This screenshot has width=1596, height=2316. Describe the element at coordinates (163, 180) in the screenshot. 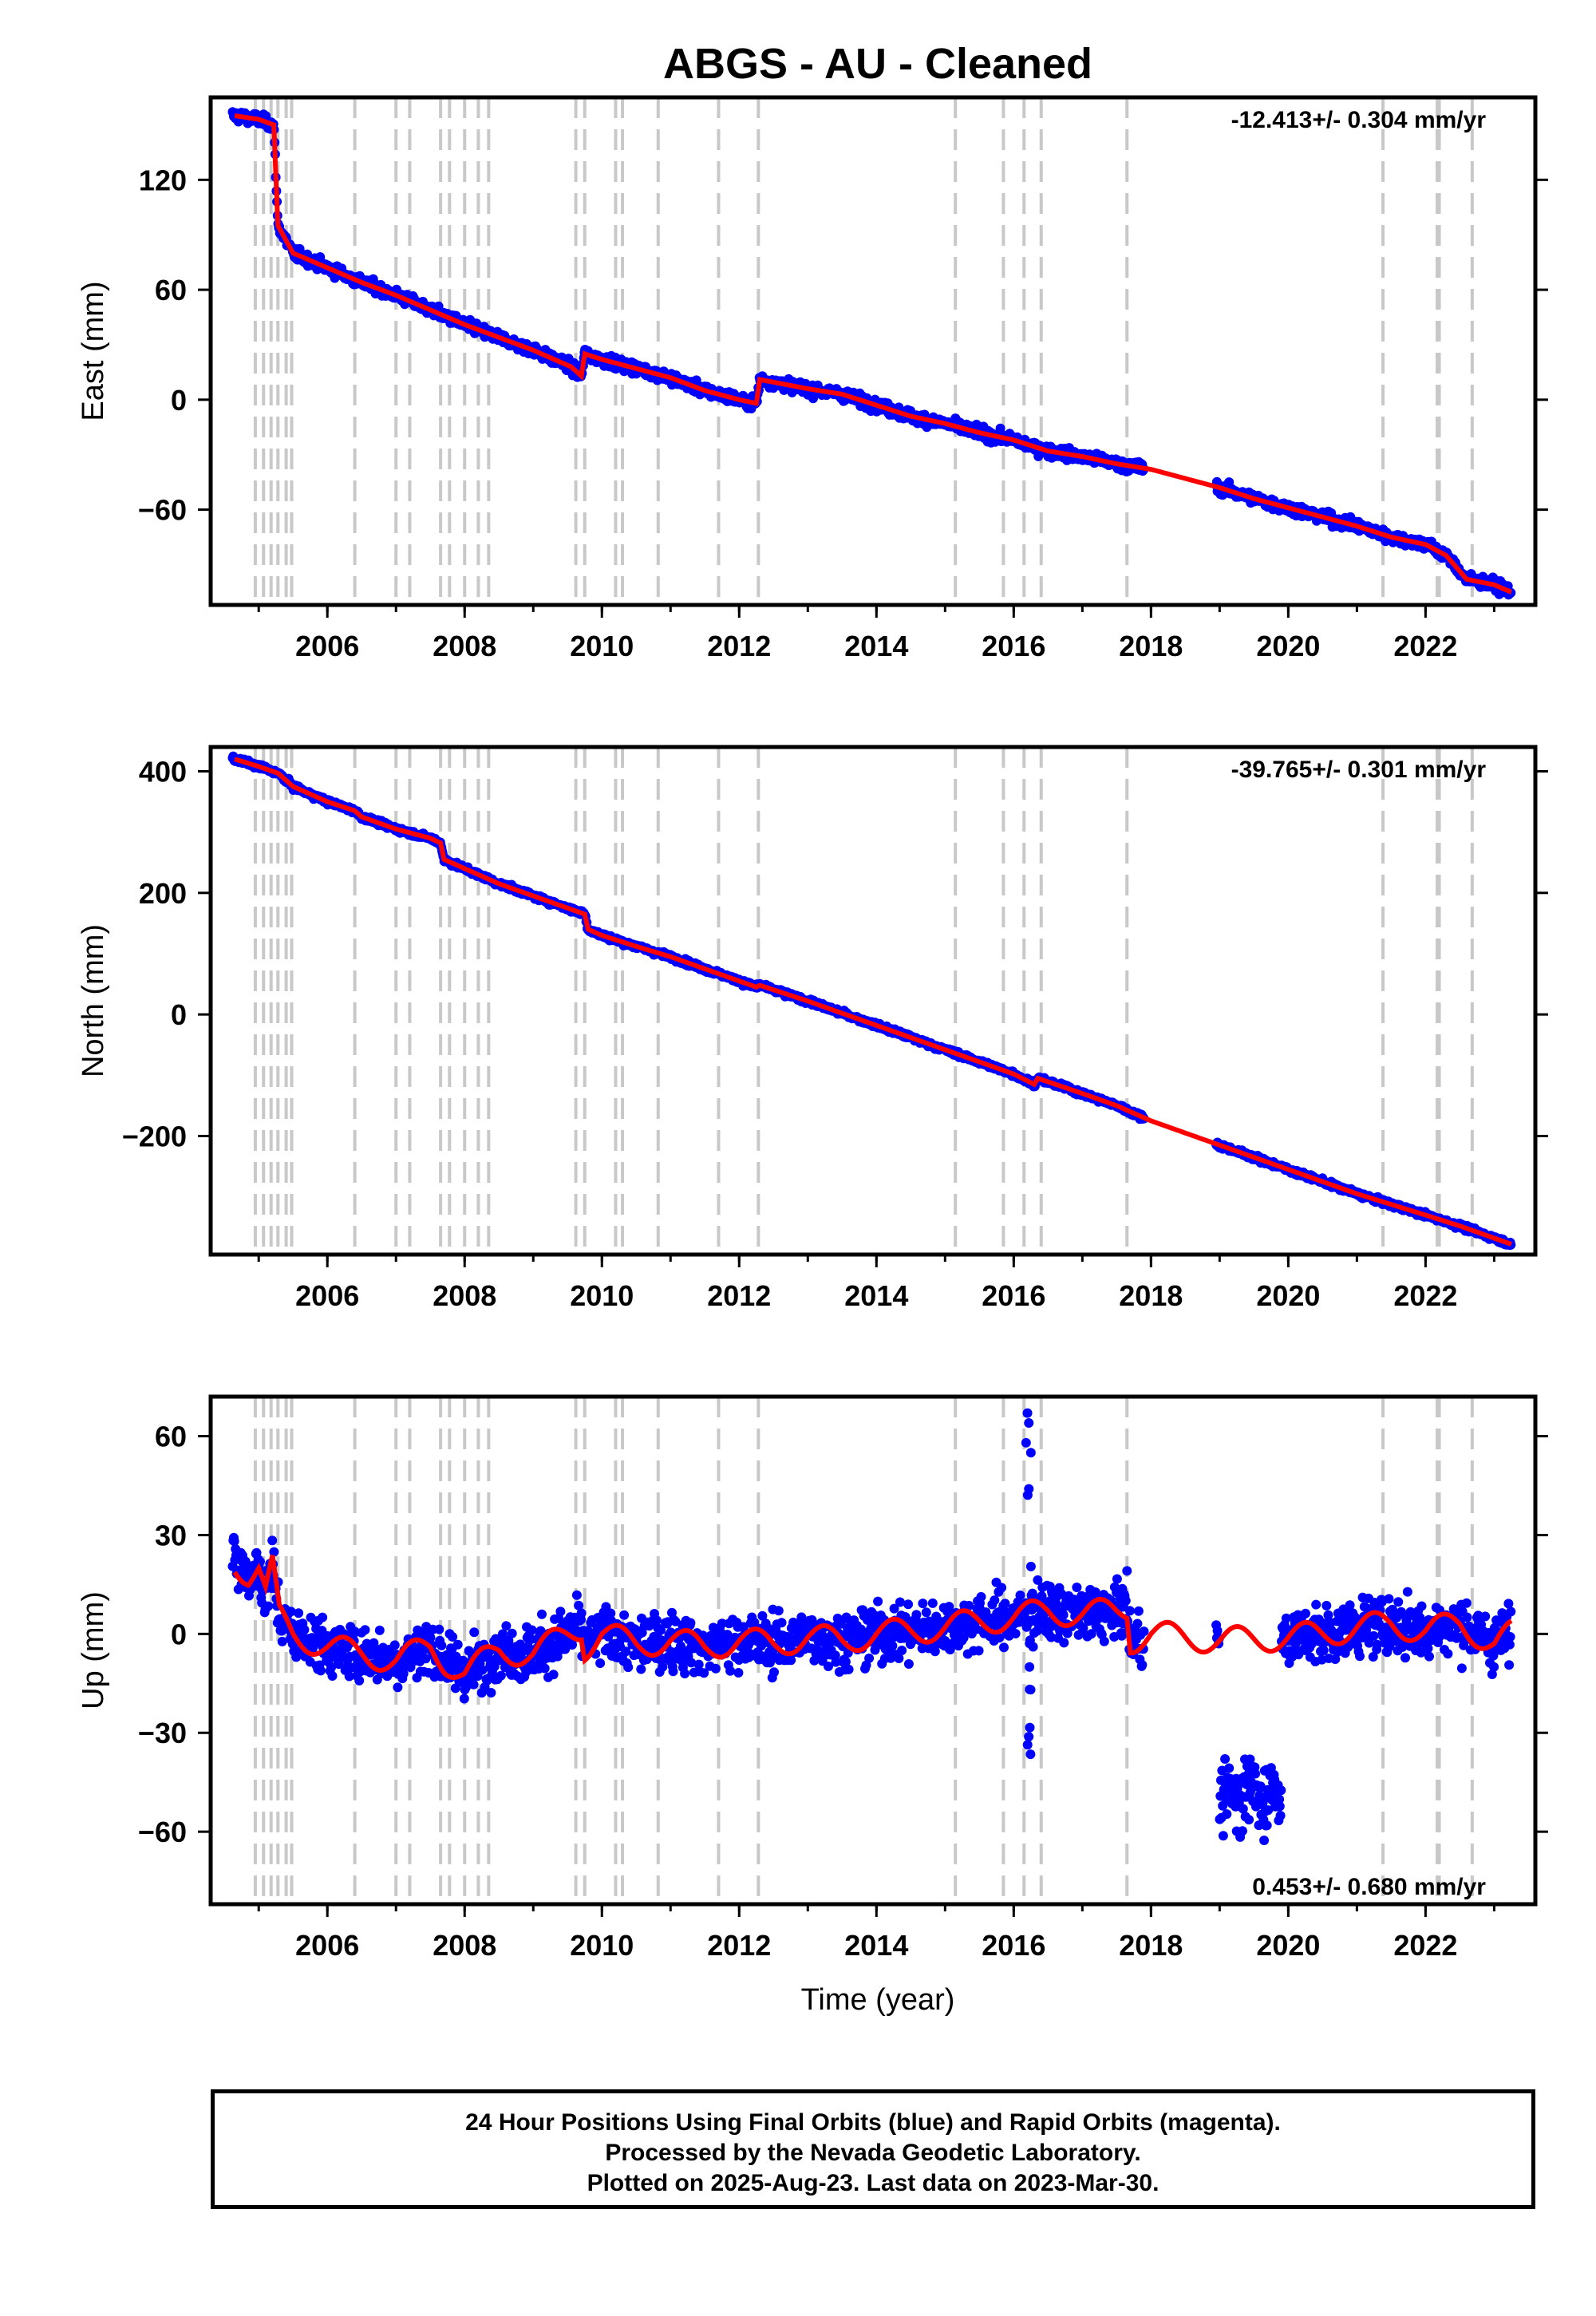

I see `y-tick-label: 120` at that location.